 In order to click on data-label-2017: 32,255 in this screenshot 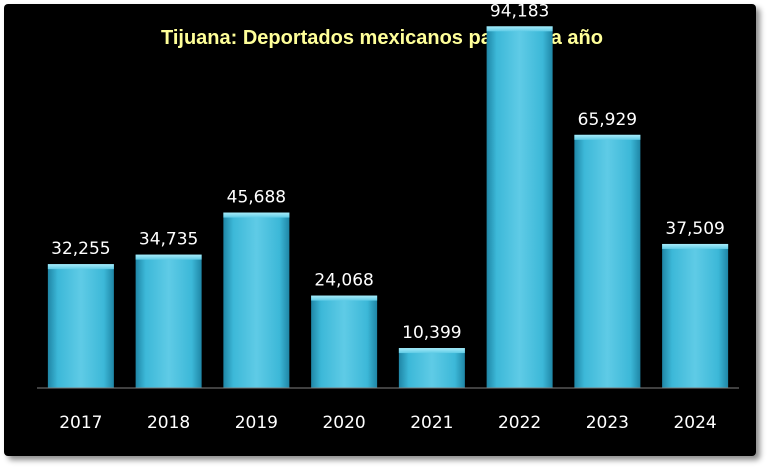, I will do `click(80, 249)`.